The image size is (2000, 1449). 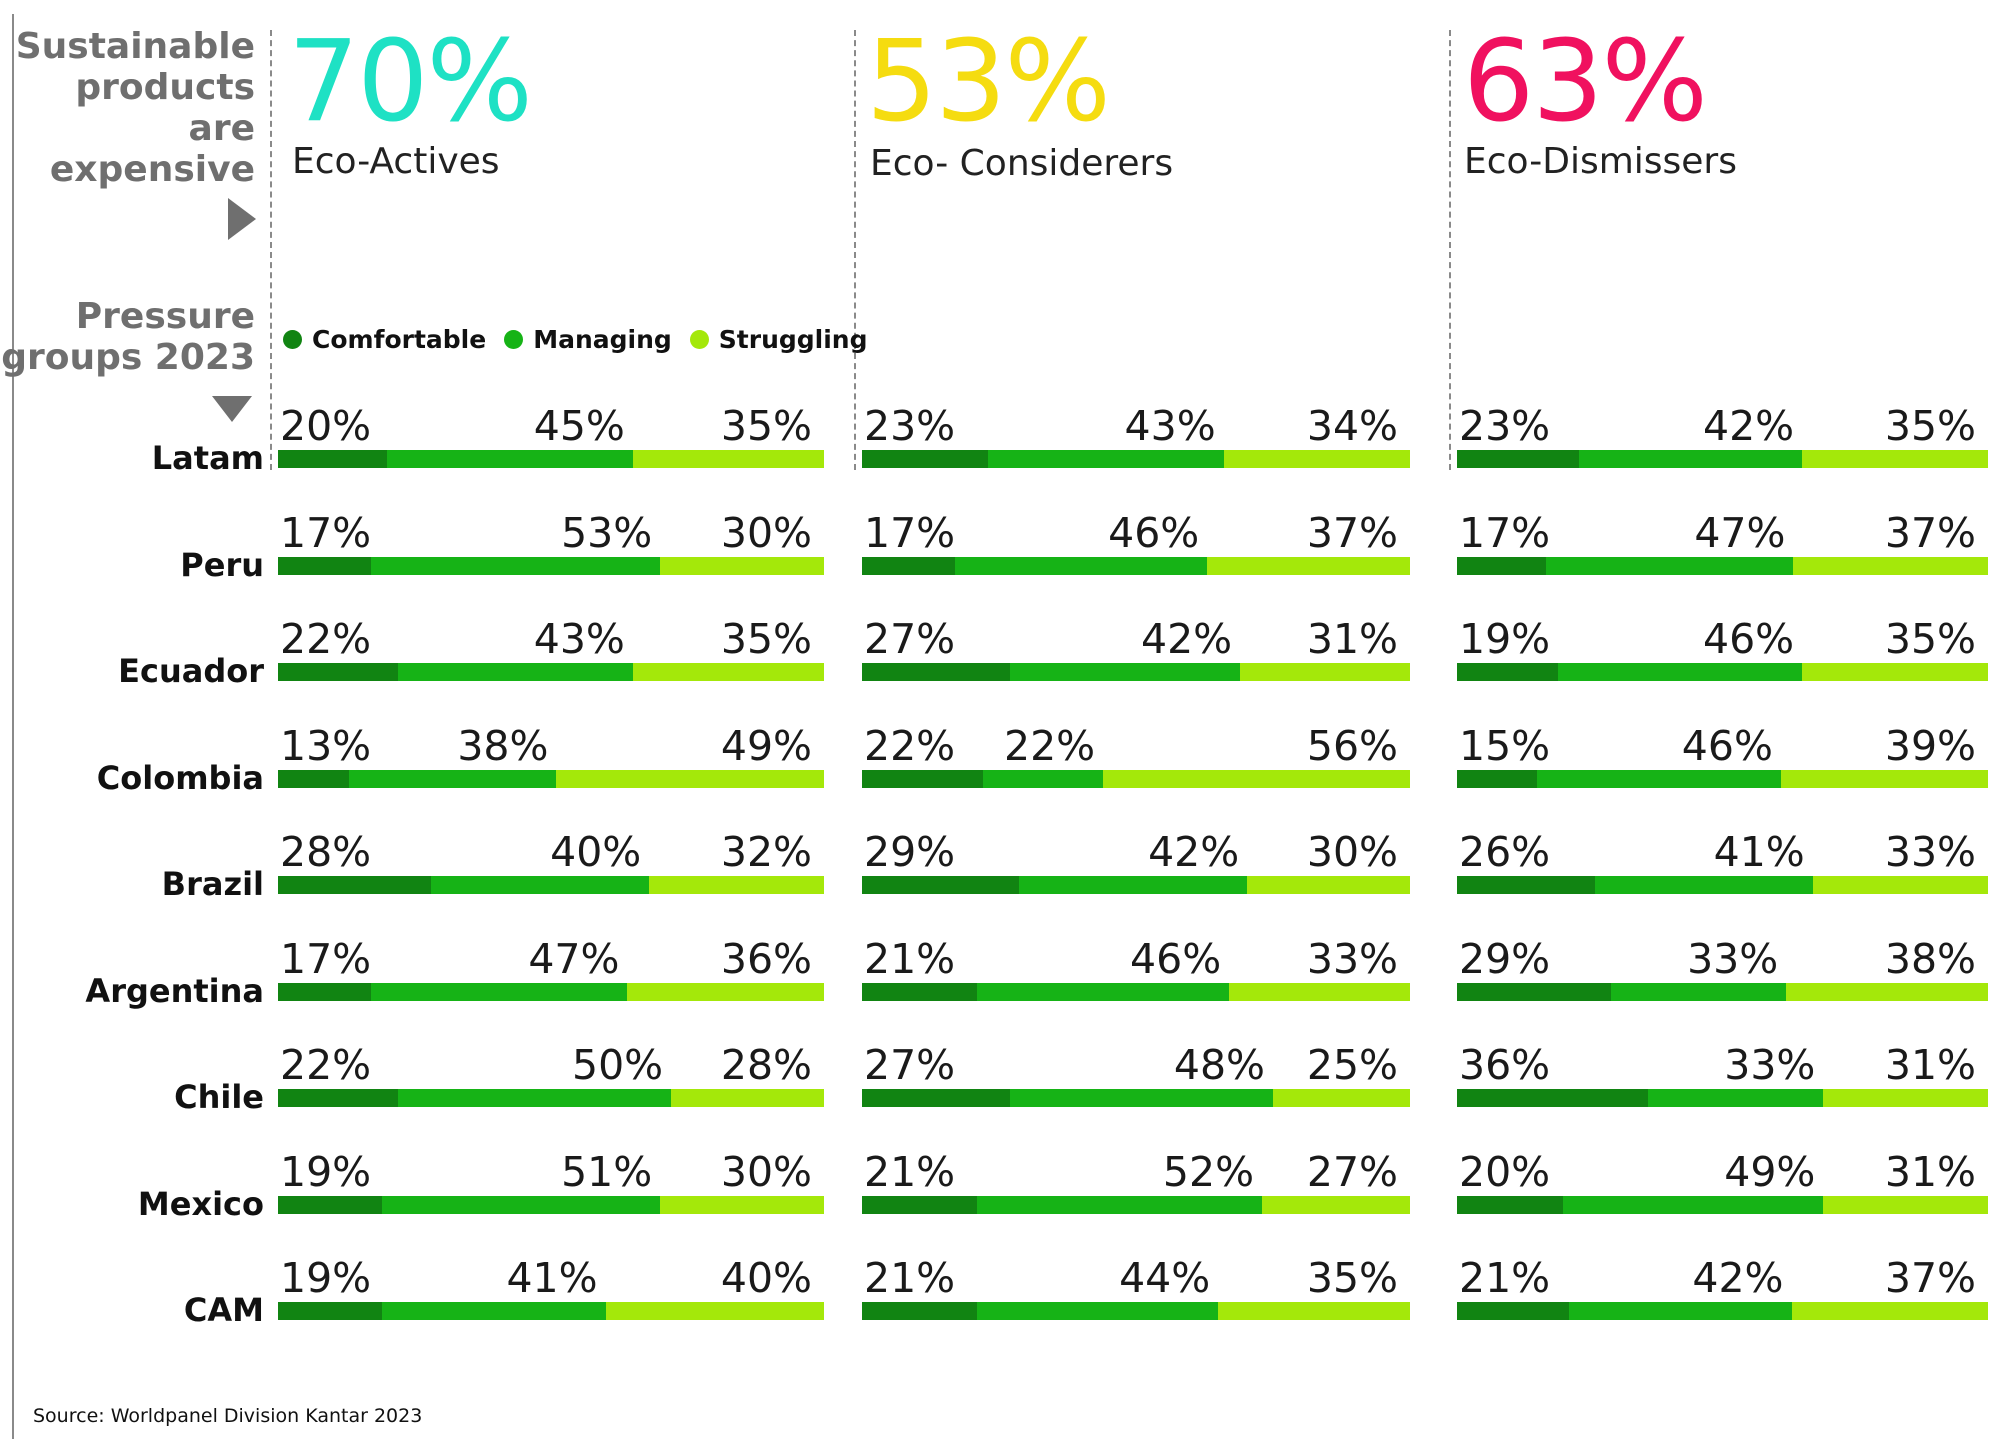 What do you see at coordinates (200, 1203) in the screenshot?
I see `row-label-mexico: Mexico` at bounding box center [200, 1203].